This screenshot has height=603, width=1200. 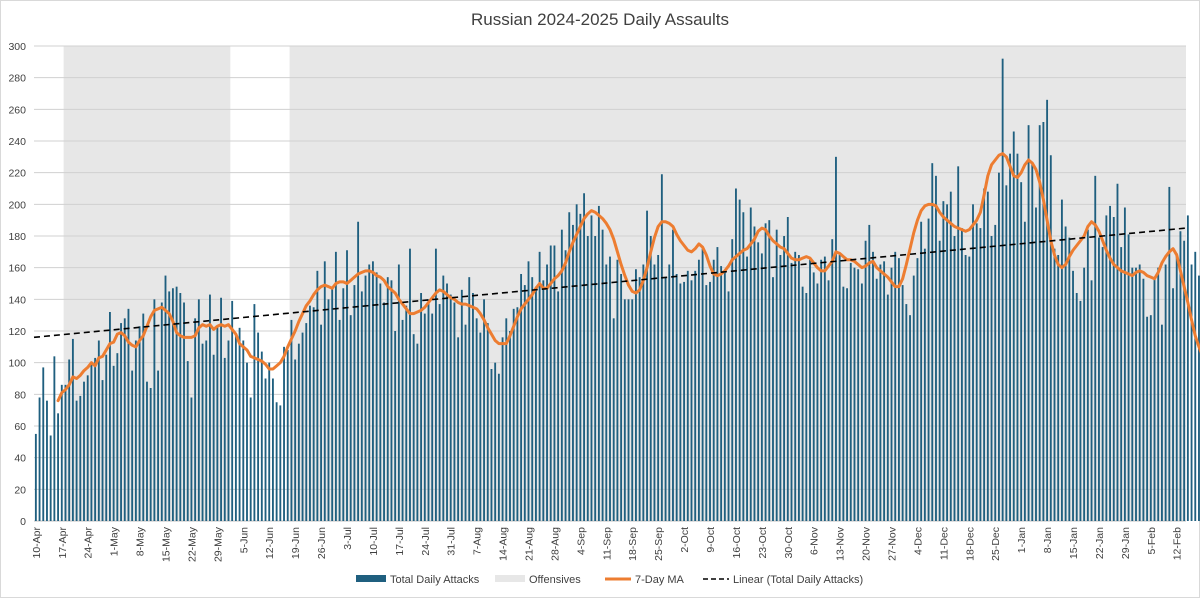 What do you see at coordinates (17, 332) in the screenshot?
I see `y-tick-label: 120` at bounding box center [17, 332].